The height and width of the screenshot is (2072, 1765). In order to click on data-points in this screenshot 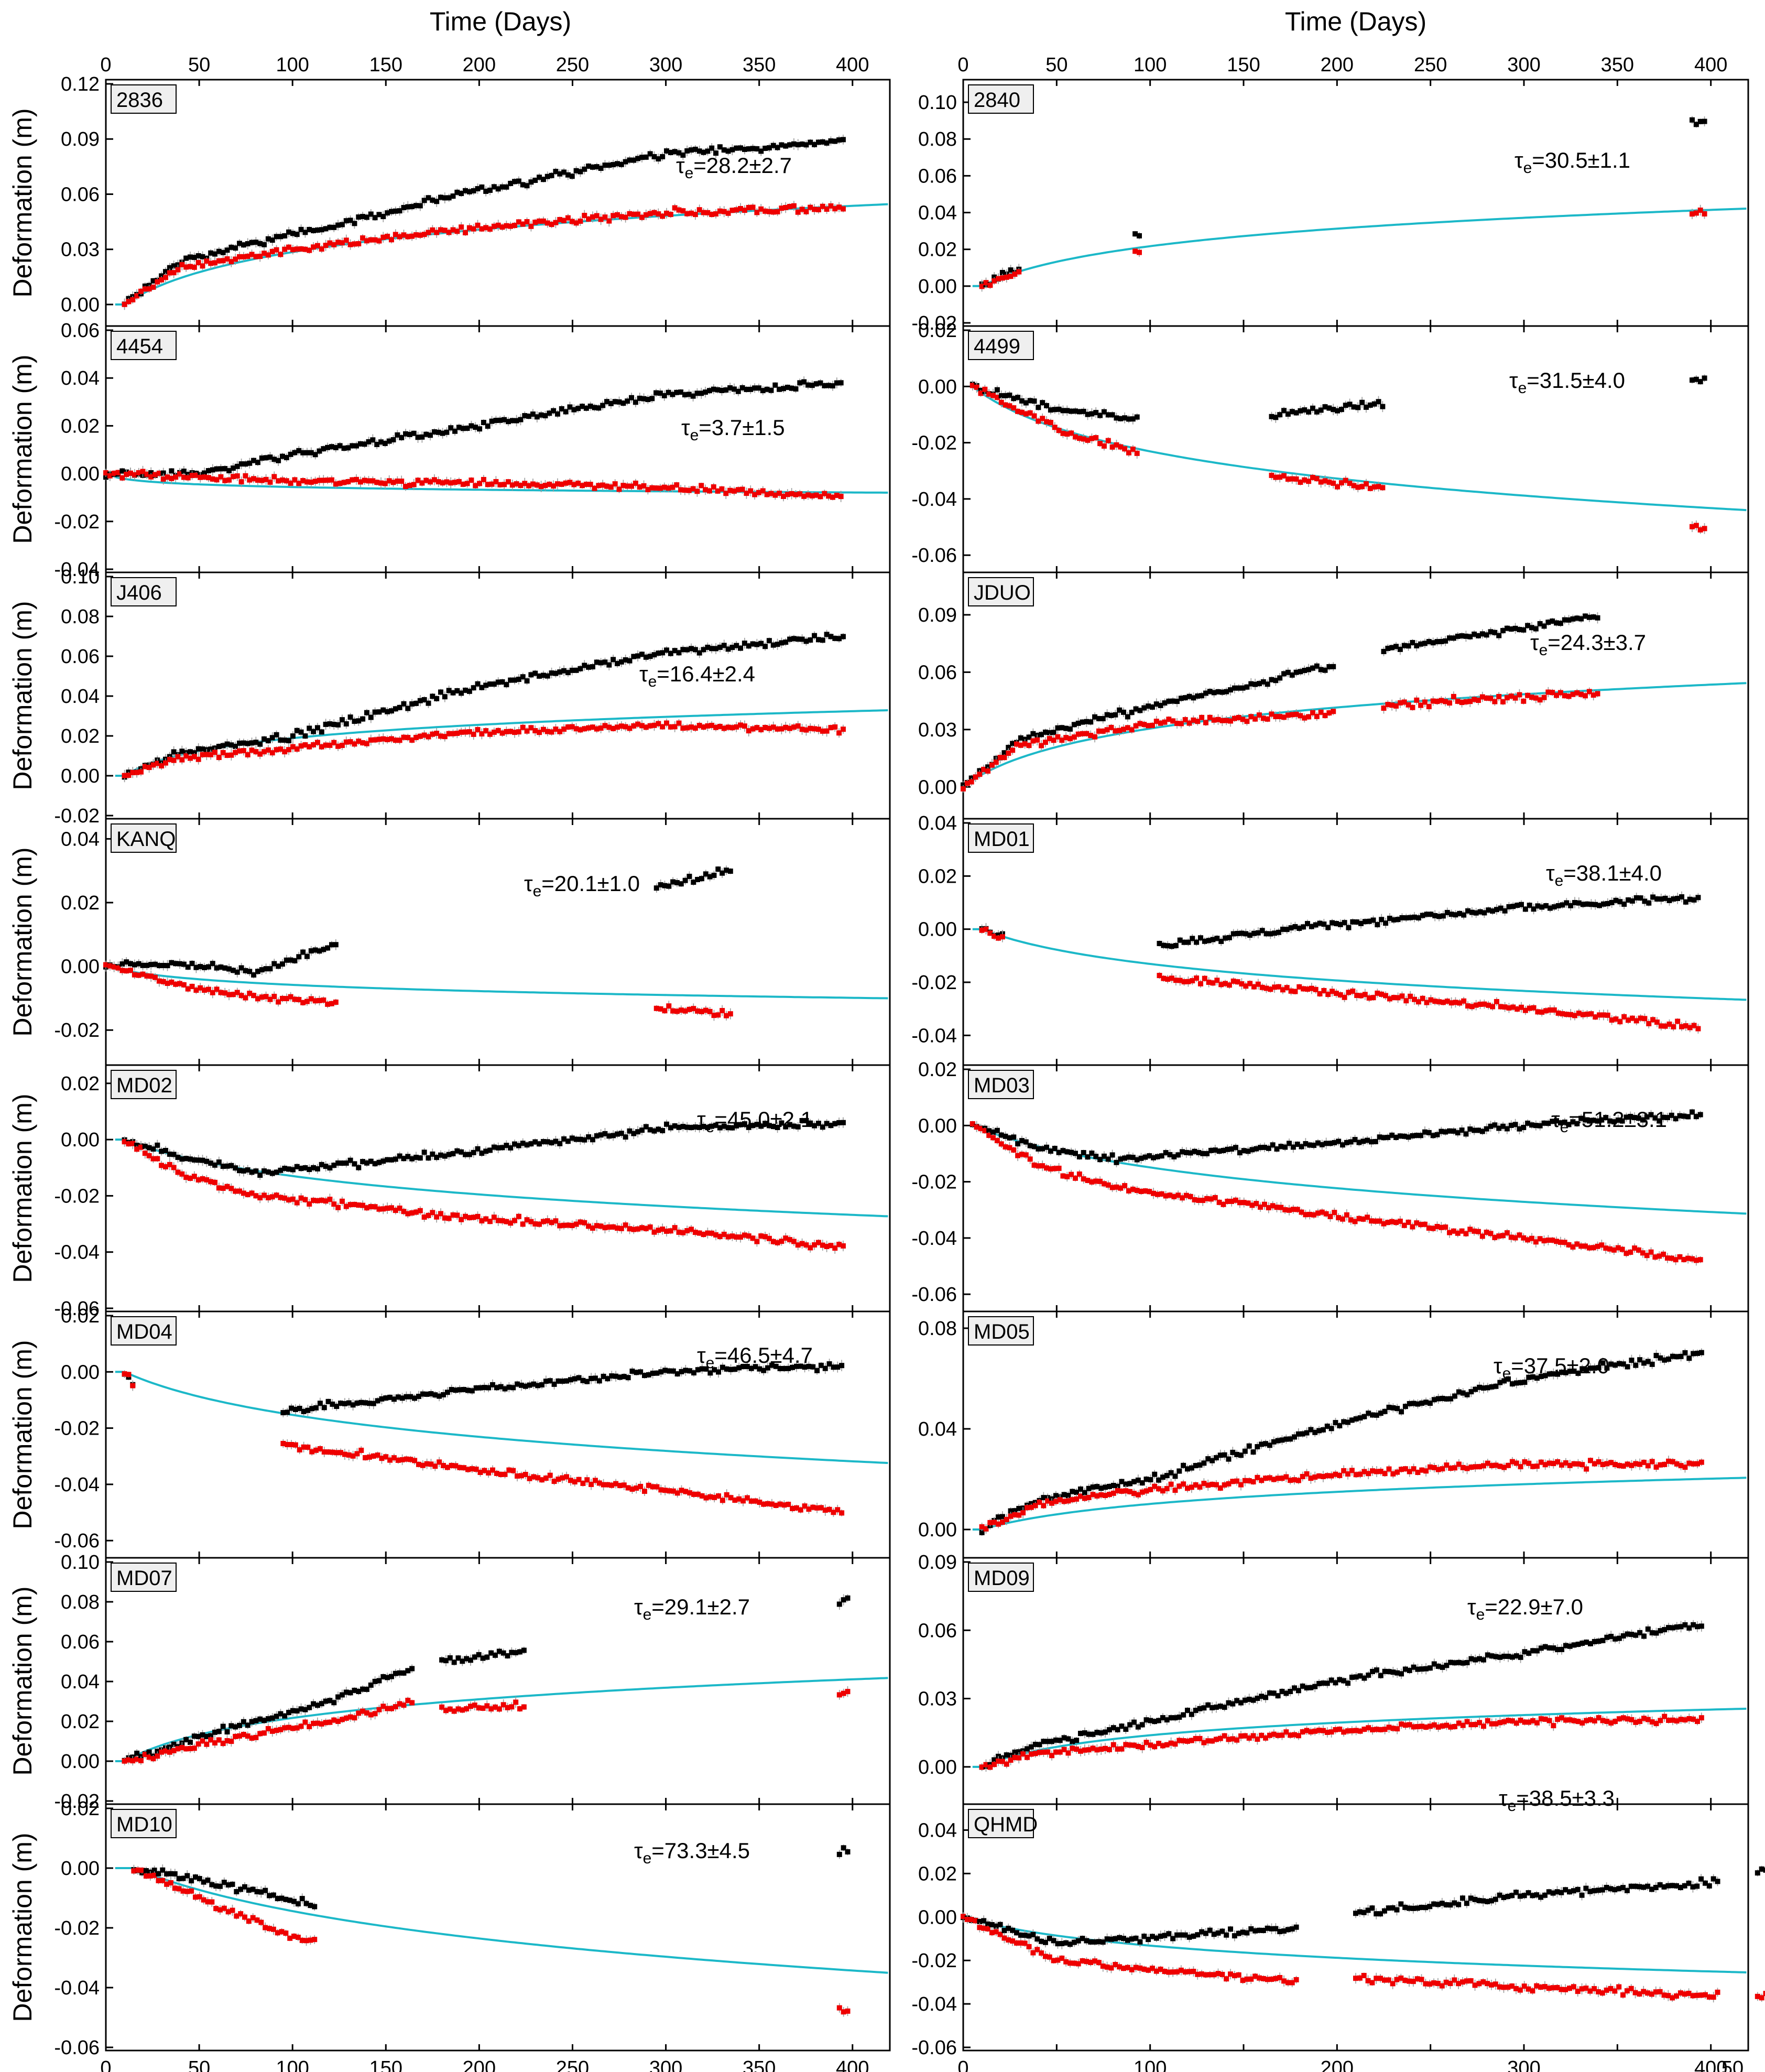, I will do `click(1340, 963)`.